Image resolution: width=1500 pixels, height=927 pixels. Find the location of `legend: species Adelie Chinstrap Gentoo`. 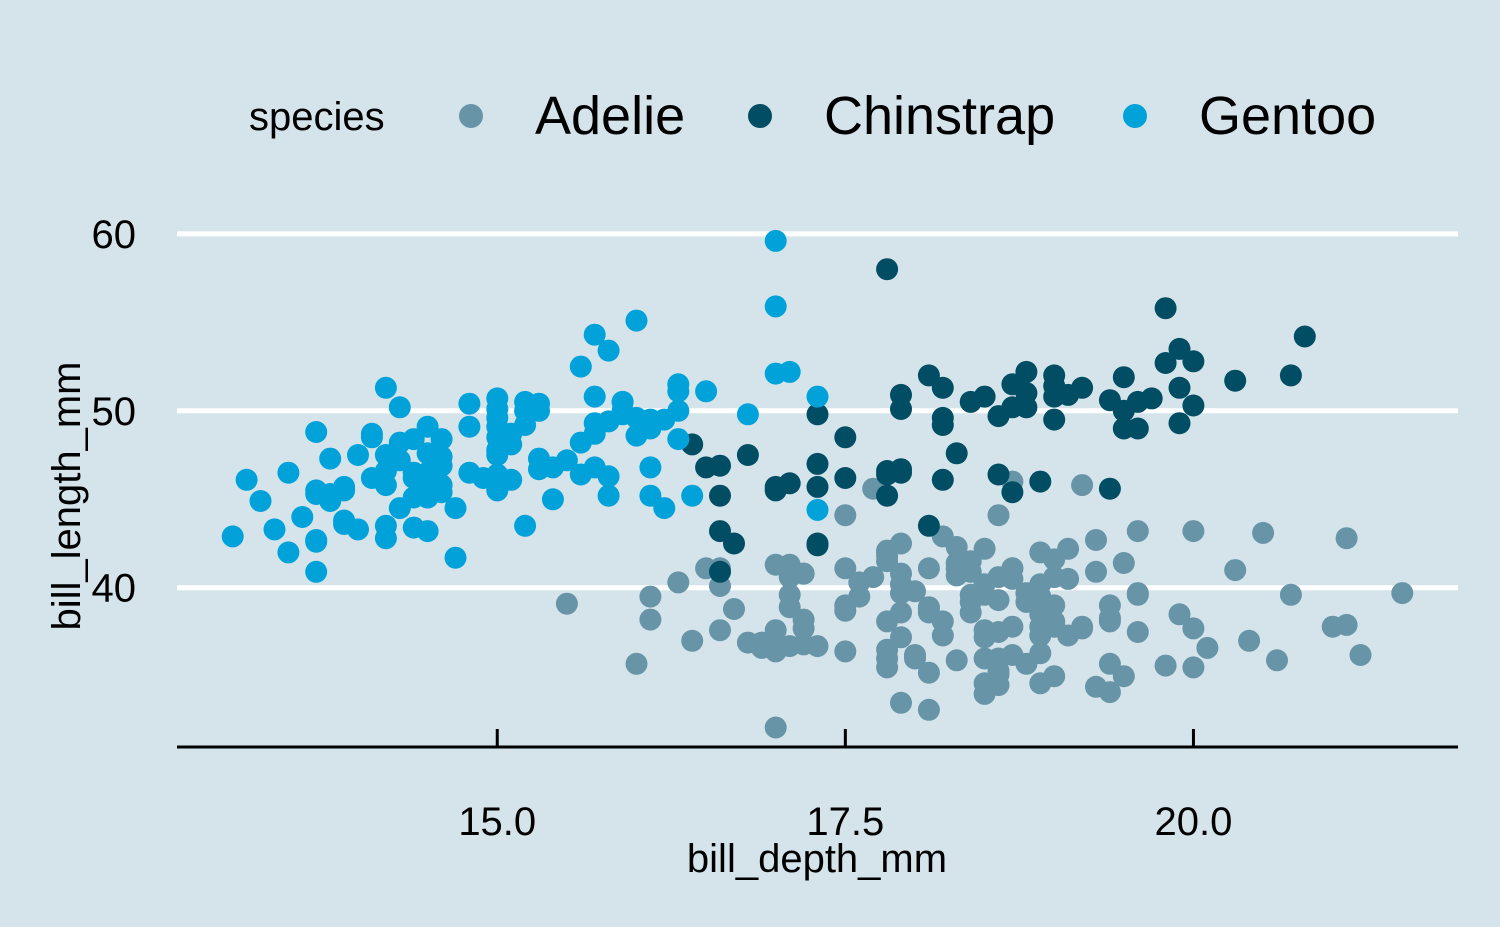

legend: species Adelie Chinstrap Gentoo is located at coordinates (812, 116).